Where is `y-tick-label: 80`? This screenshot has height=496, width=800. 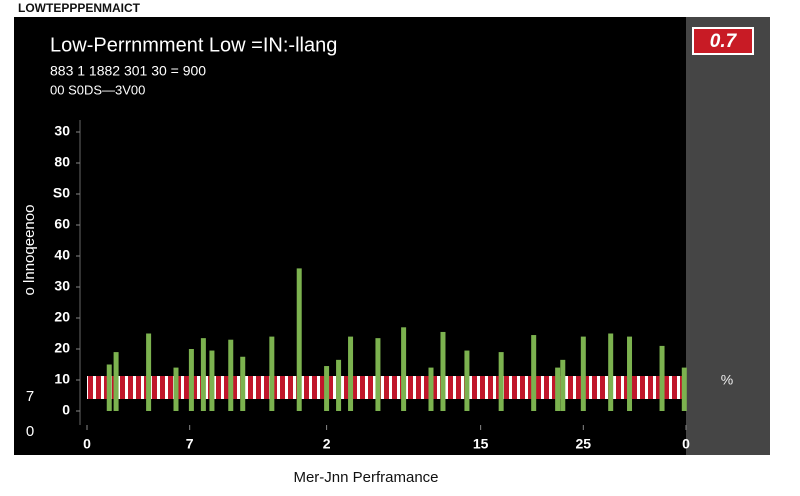 y-tick-label: 80 is located at coordinates (62, 162).